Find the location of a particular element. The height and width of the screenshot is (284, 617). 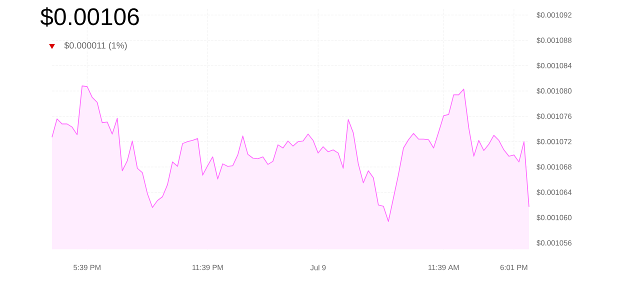

text: $0.000011 (1%) is located at coordinates (95, 46).